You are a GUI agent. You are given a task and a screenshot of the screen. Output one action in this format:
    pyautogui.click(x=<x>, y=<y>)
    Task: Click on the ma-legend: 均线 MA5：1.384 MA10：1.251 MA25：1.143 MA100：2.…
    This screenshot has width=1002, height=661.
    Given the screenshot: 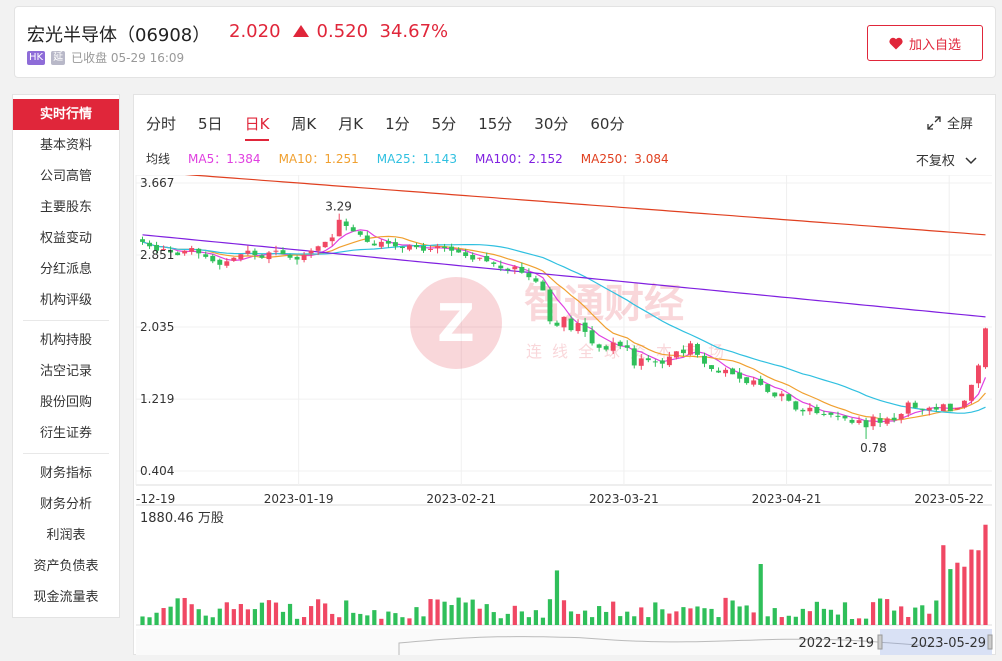 What is the action you would take?
    pyautogui.click(x=407, y=158)
    